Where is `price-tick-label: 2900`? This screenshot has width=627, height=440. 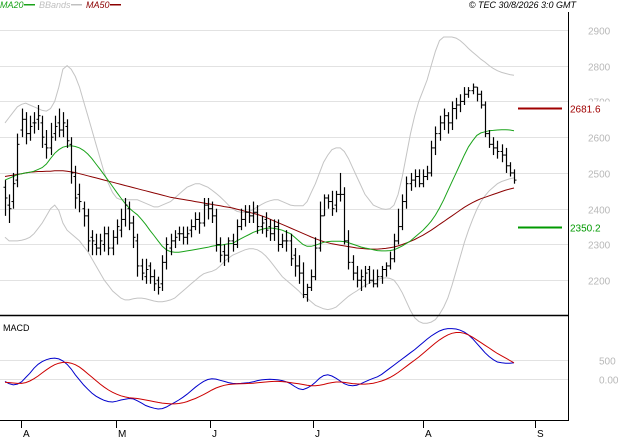 price-tick-label: 2900 is located at coordinates (599, 32).